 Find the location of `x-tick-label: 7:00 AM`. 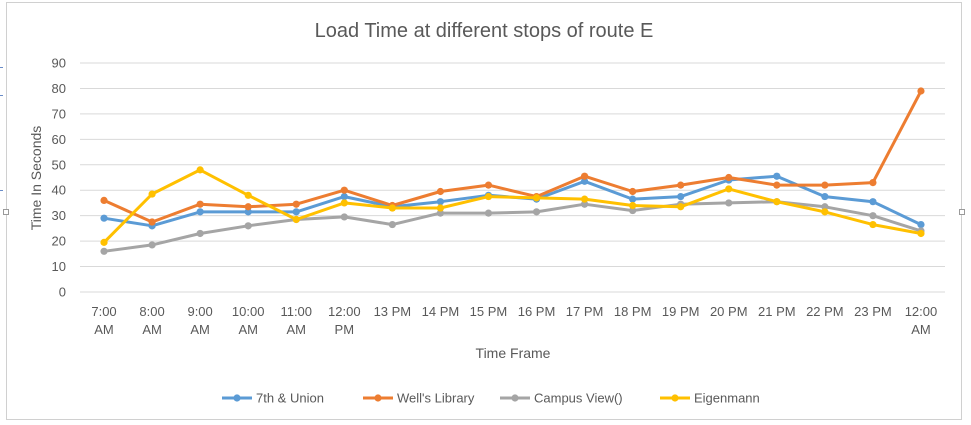

x-tick-label: 7:00 AM is located at coordinates (103, 320).